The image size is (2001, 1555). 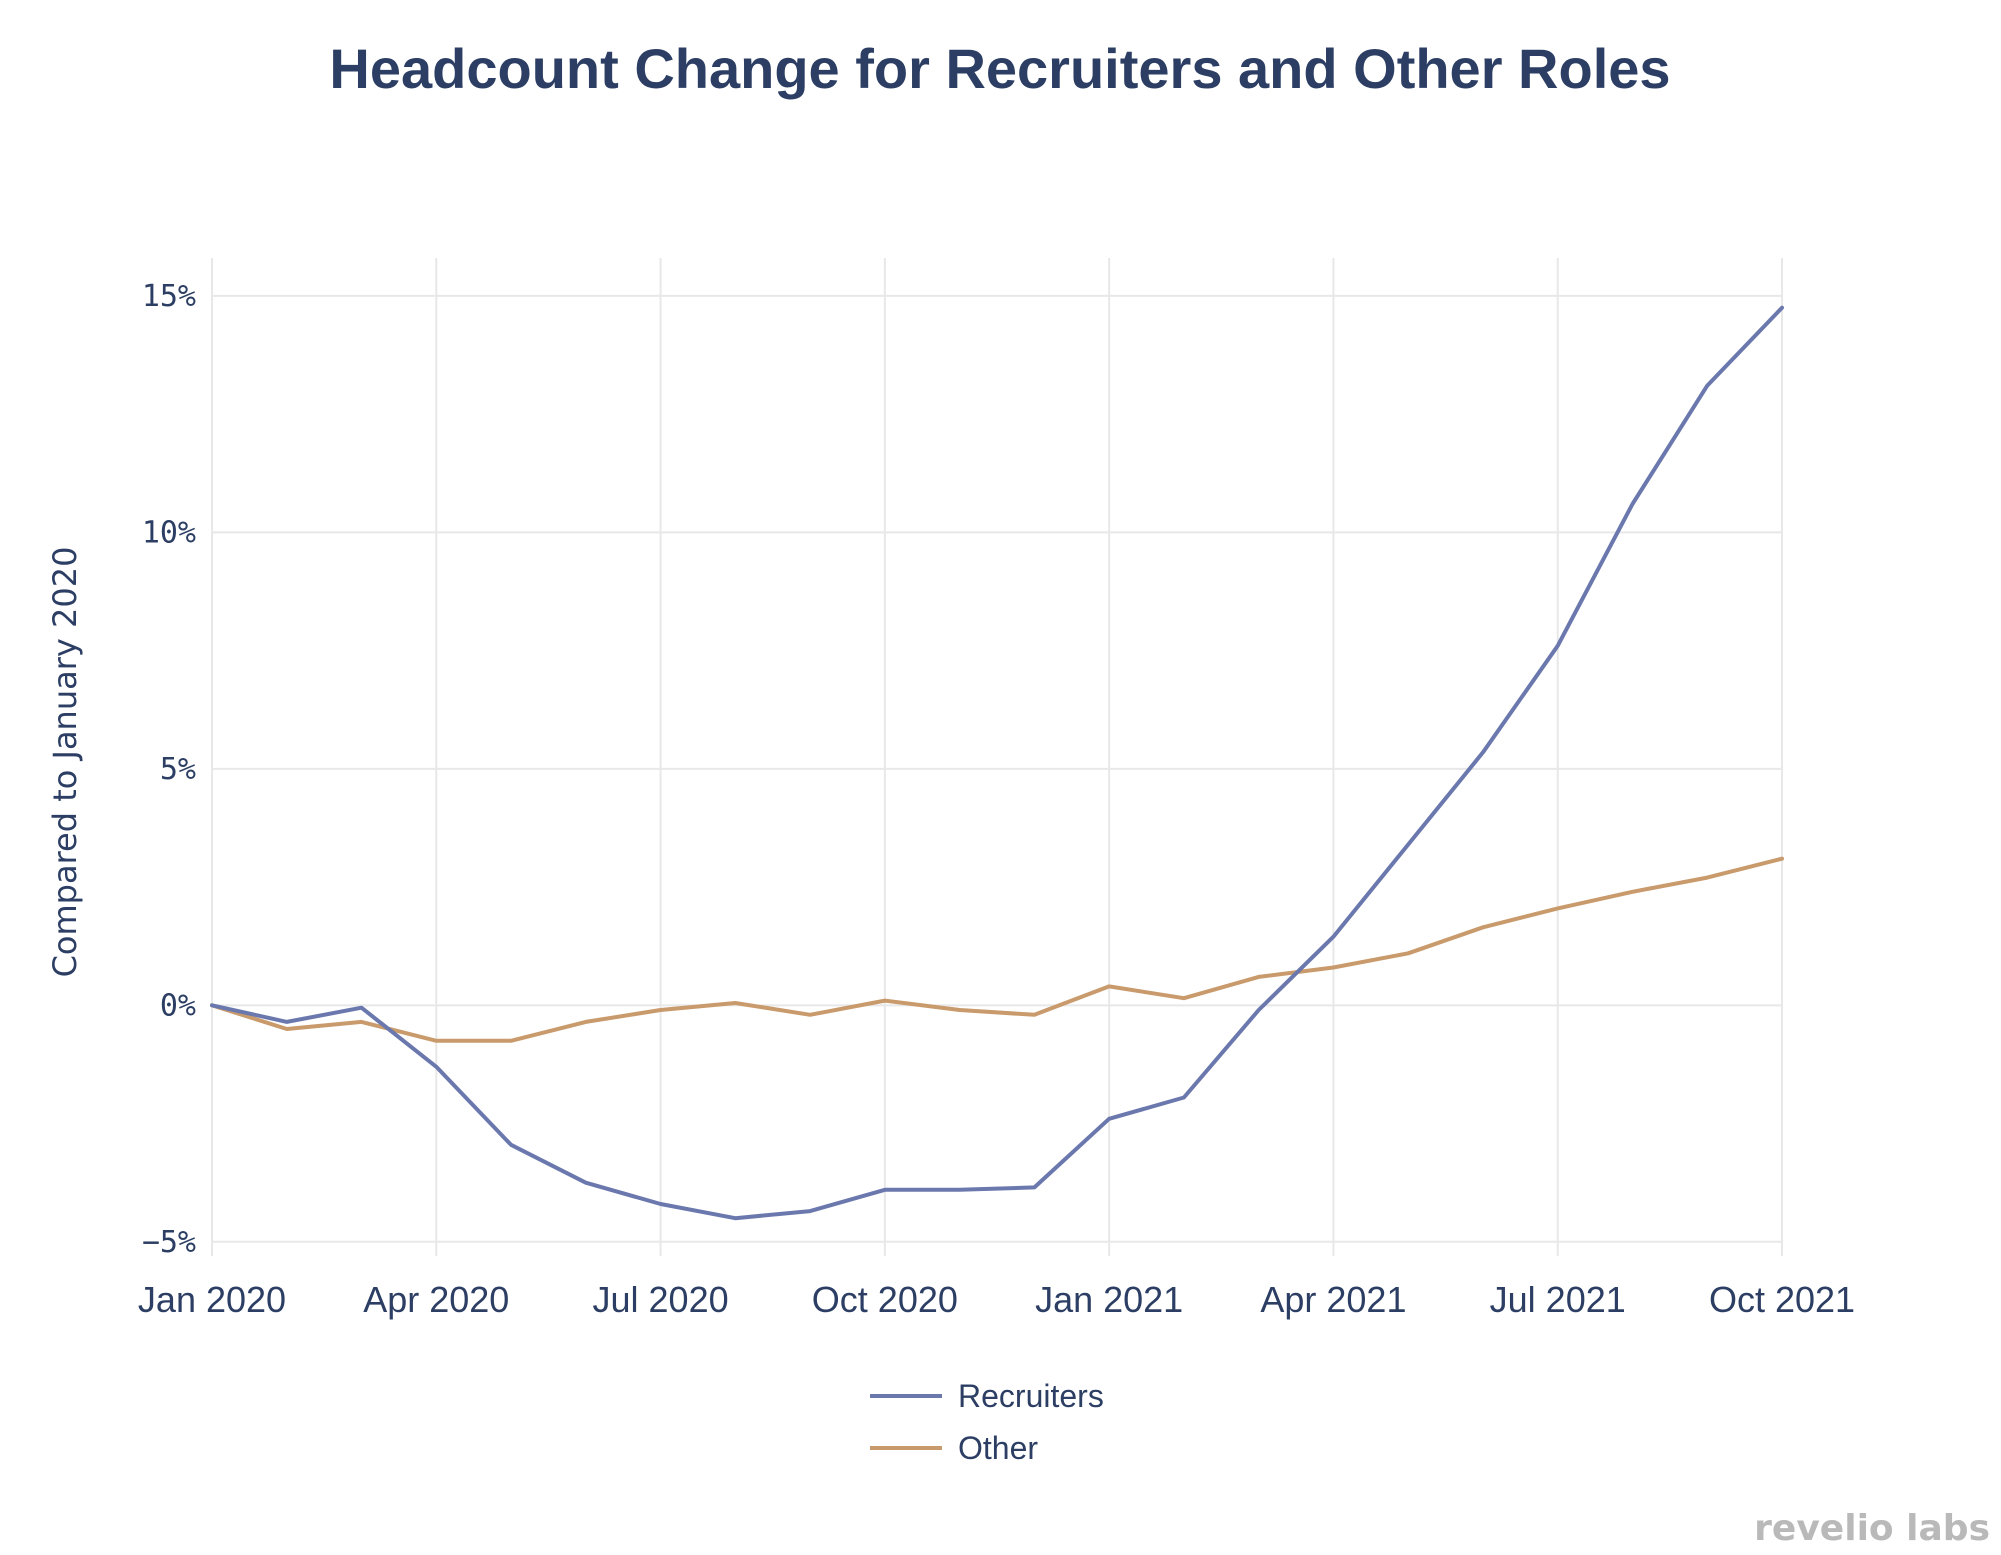 What do you see at coordinates (997, 949) in the screenshot?
I see `series-line-other` at bounding box center [997, 949].